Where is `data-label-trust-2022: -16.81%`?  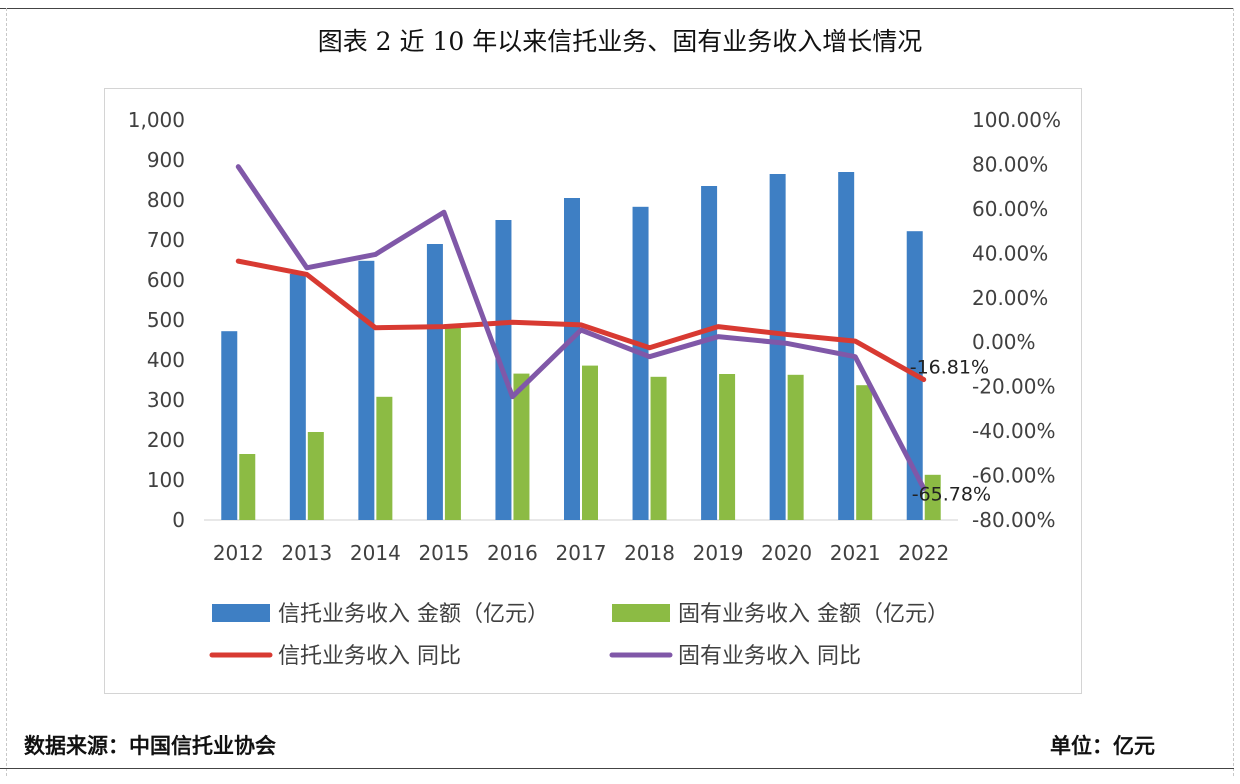 data-label-trust-2022: -16.81% is located at coordinates (949, 368).